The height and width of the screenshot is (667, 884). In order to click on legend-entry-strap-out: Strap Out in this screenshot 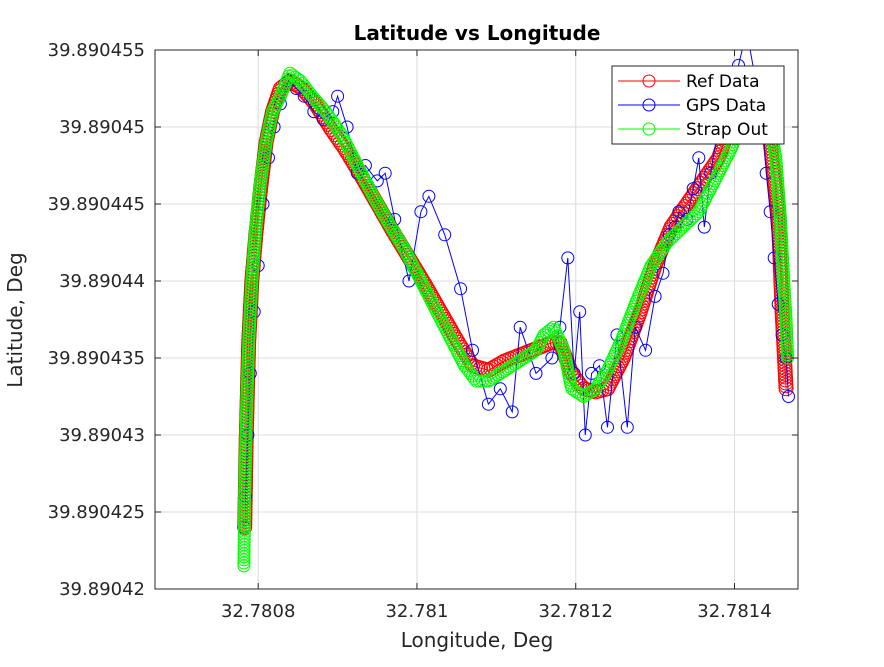, I will do `click(693, 130)`.